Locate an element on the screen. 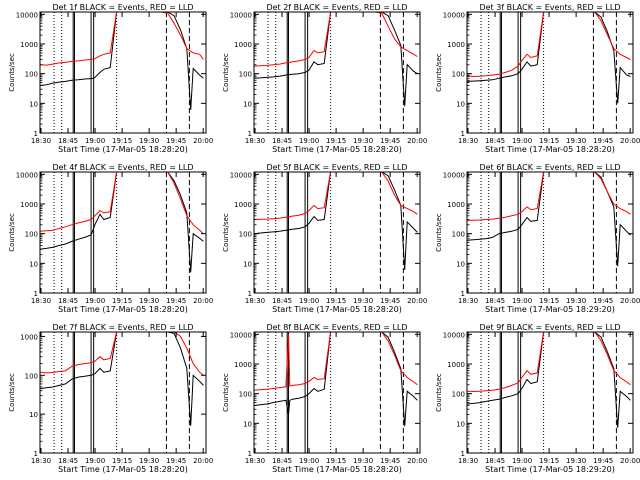  panel-title: Det 1f BLACK = Events, RED = LLD is located at coordinates (122, 7).